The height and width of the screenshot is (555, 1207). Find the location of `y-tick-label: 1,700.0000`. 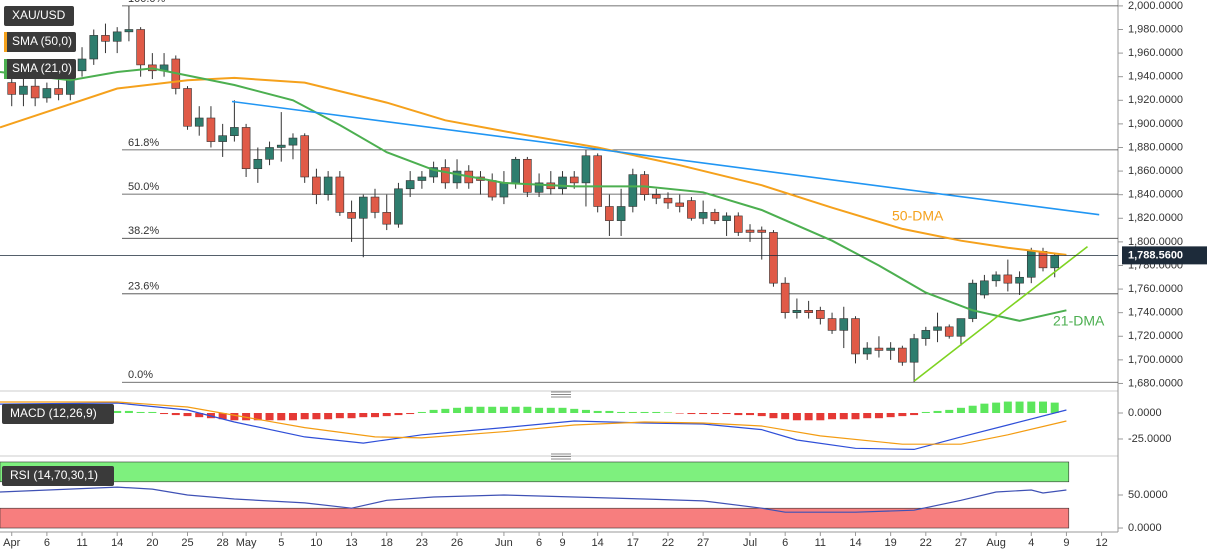

y-tick-label: 1,700.0000 is located at coordinates (1155, 360).